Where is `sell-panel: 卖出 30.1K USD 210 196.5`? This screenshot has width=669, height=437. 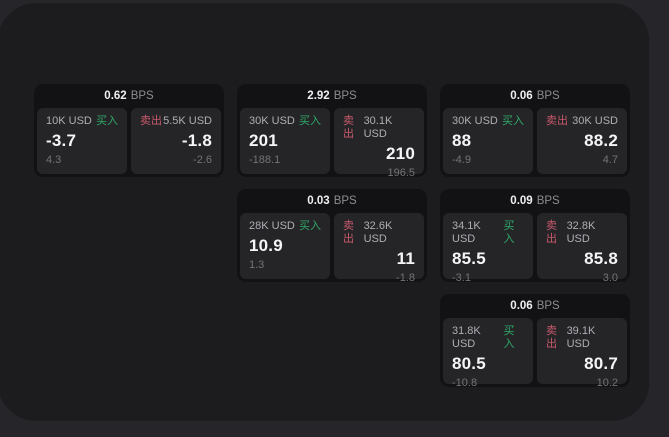 sell-panel: 卖出 30.1K USD 210 196.5 is located at coordinates (379, 143).